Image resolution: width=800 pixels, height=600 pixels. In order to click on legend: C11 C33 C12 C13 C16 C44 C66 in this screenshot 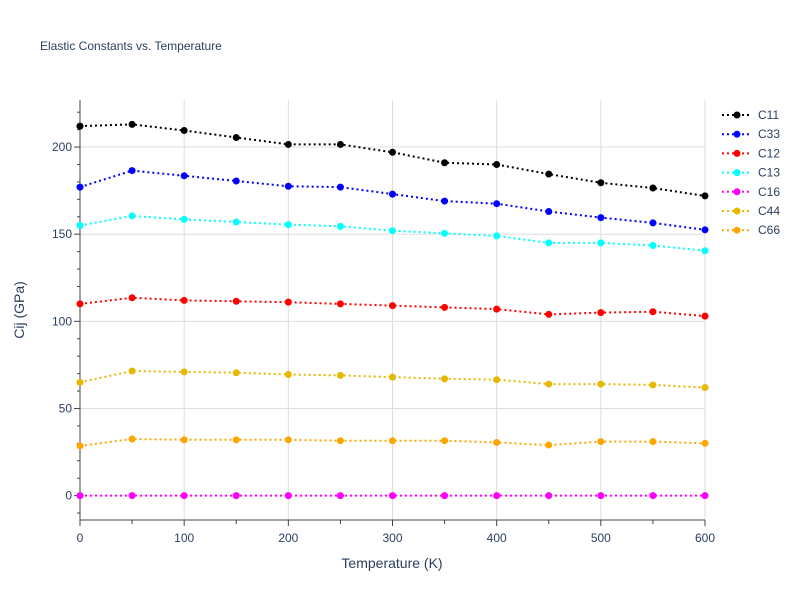, I will do `click(751, 172)`.